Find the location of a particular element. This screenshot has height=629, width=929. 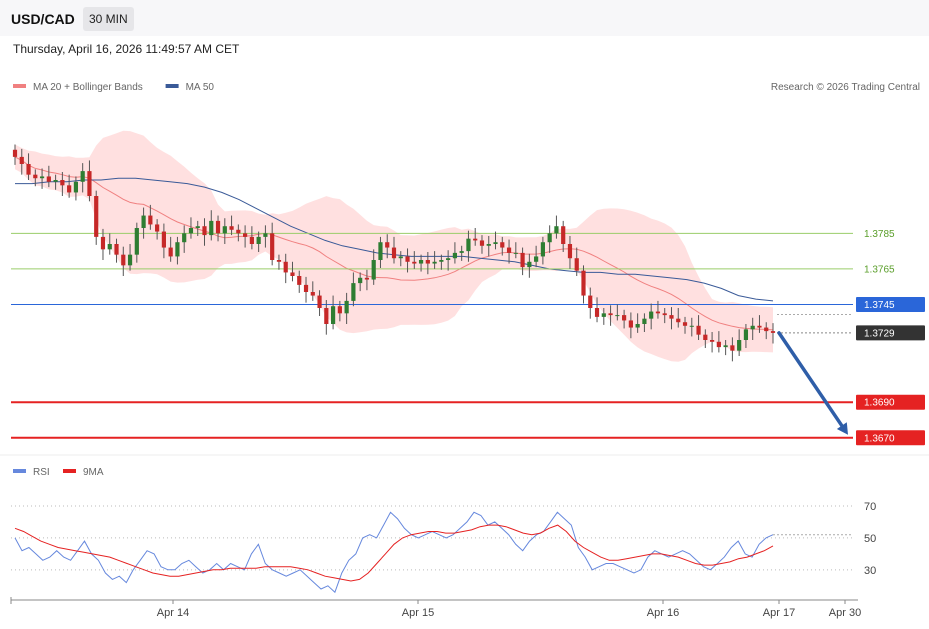

chart-header: USD/CAD 30 MIN is located at coordinates (464, 18).